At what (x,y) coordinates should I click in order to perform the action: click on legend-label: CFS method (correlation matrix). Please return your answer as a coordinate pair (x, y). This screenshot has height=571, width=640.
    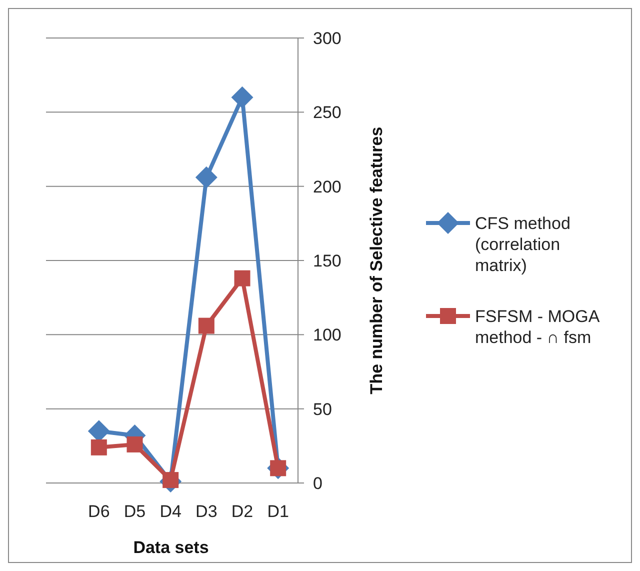
    Looking at the image, I should click on (522, 244).